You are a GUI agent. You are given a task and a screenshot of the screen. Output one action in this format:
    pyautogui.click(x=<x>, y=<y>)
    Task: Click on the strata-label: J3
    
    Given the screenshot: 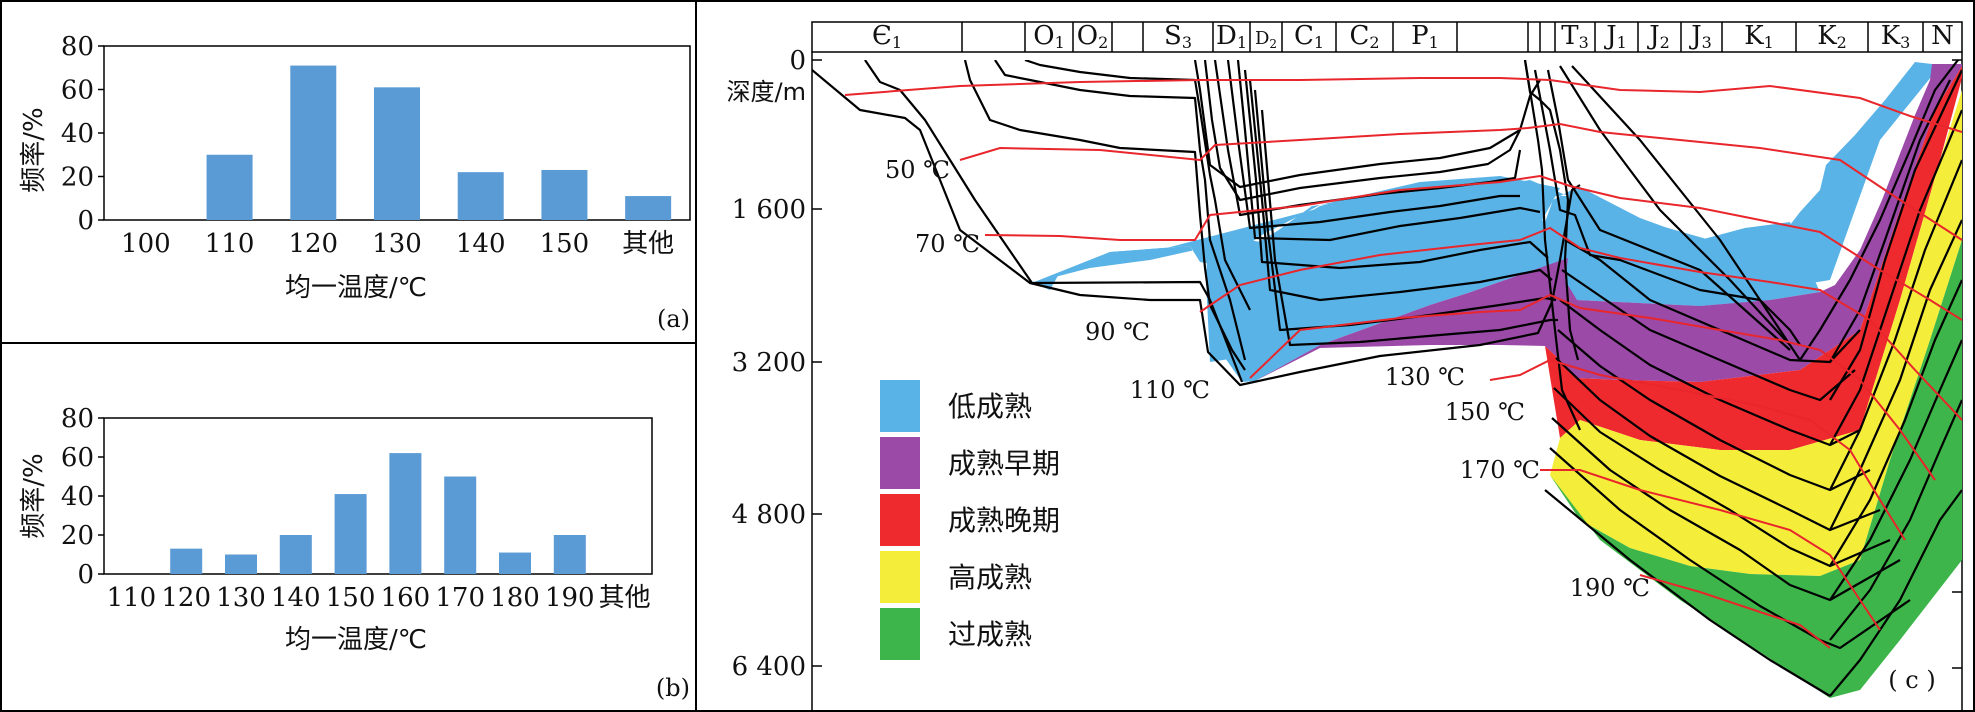 What is the action you would take?
    pyautogui.click(x=1700, y=36)
    